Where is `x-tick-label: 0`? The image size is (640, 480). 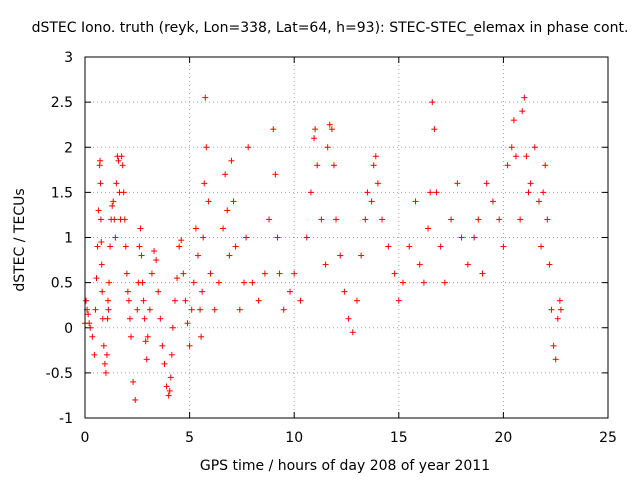 x-tick-label: 0 is located at coordinates (85, 438).